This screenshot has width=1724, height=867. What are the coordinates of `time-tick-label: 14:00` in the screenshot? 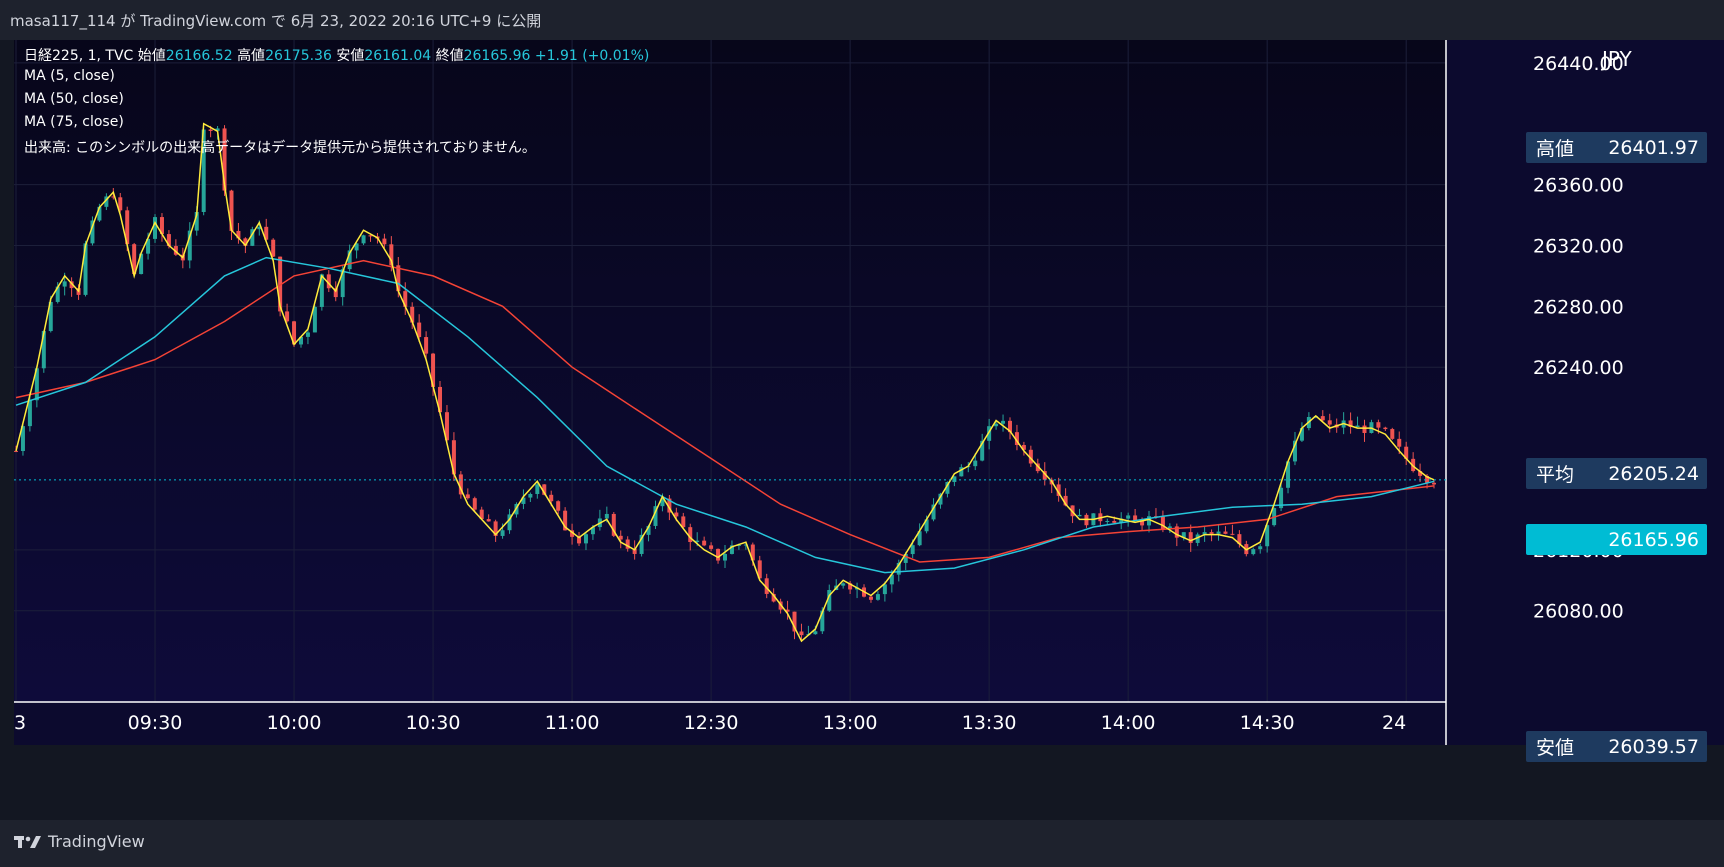 It's located at (1128, 723).